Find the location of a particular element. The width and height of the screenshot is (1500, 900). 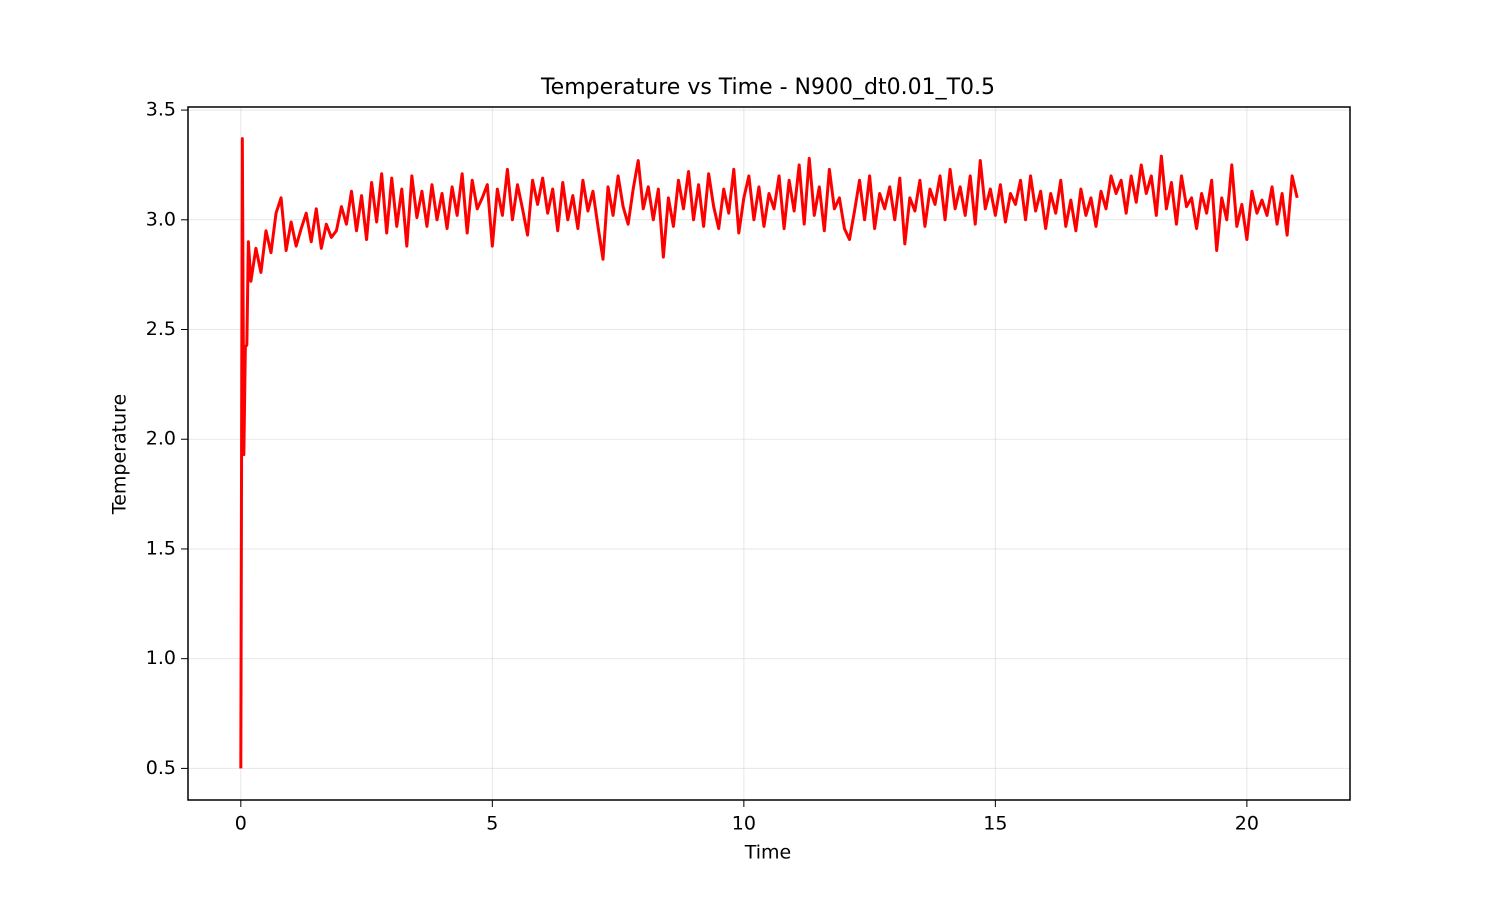

y-tick-label: 3.0 is located at coordinates (161, 219).